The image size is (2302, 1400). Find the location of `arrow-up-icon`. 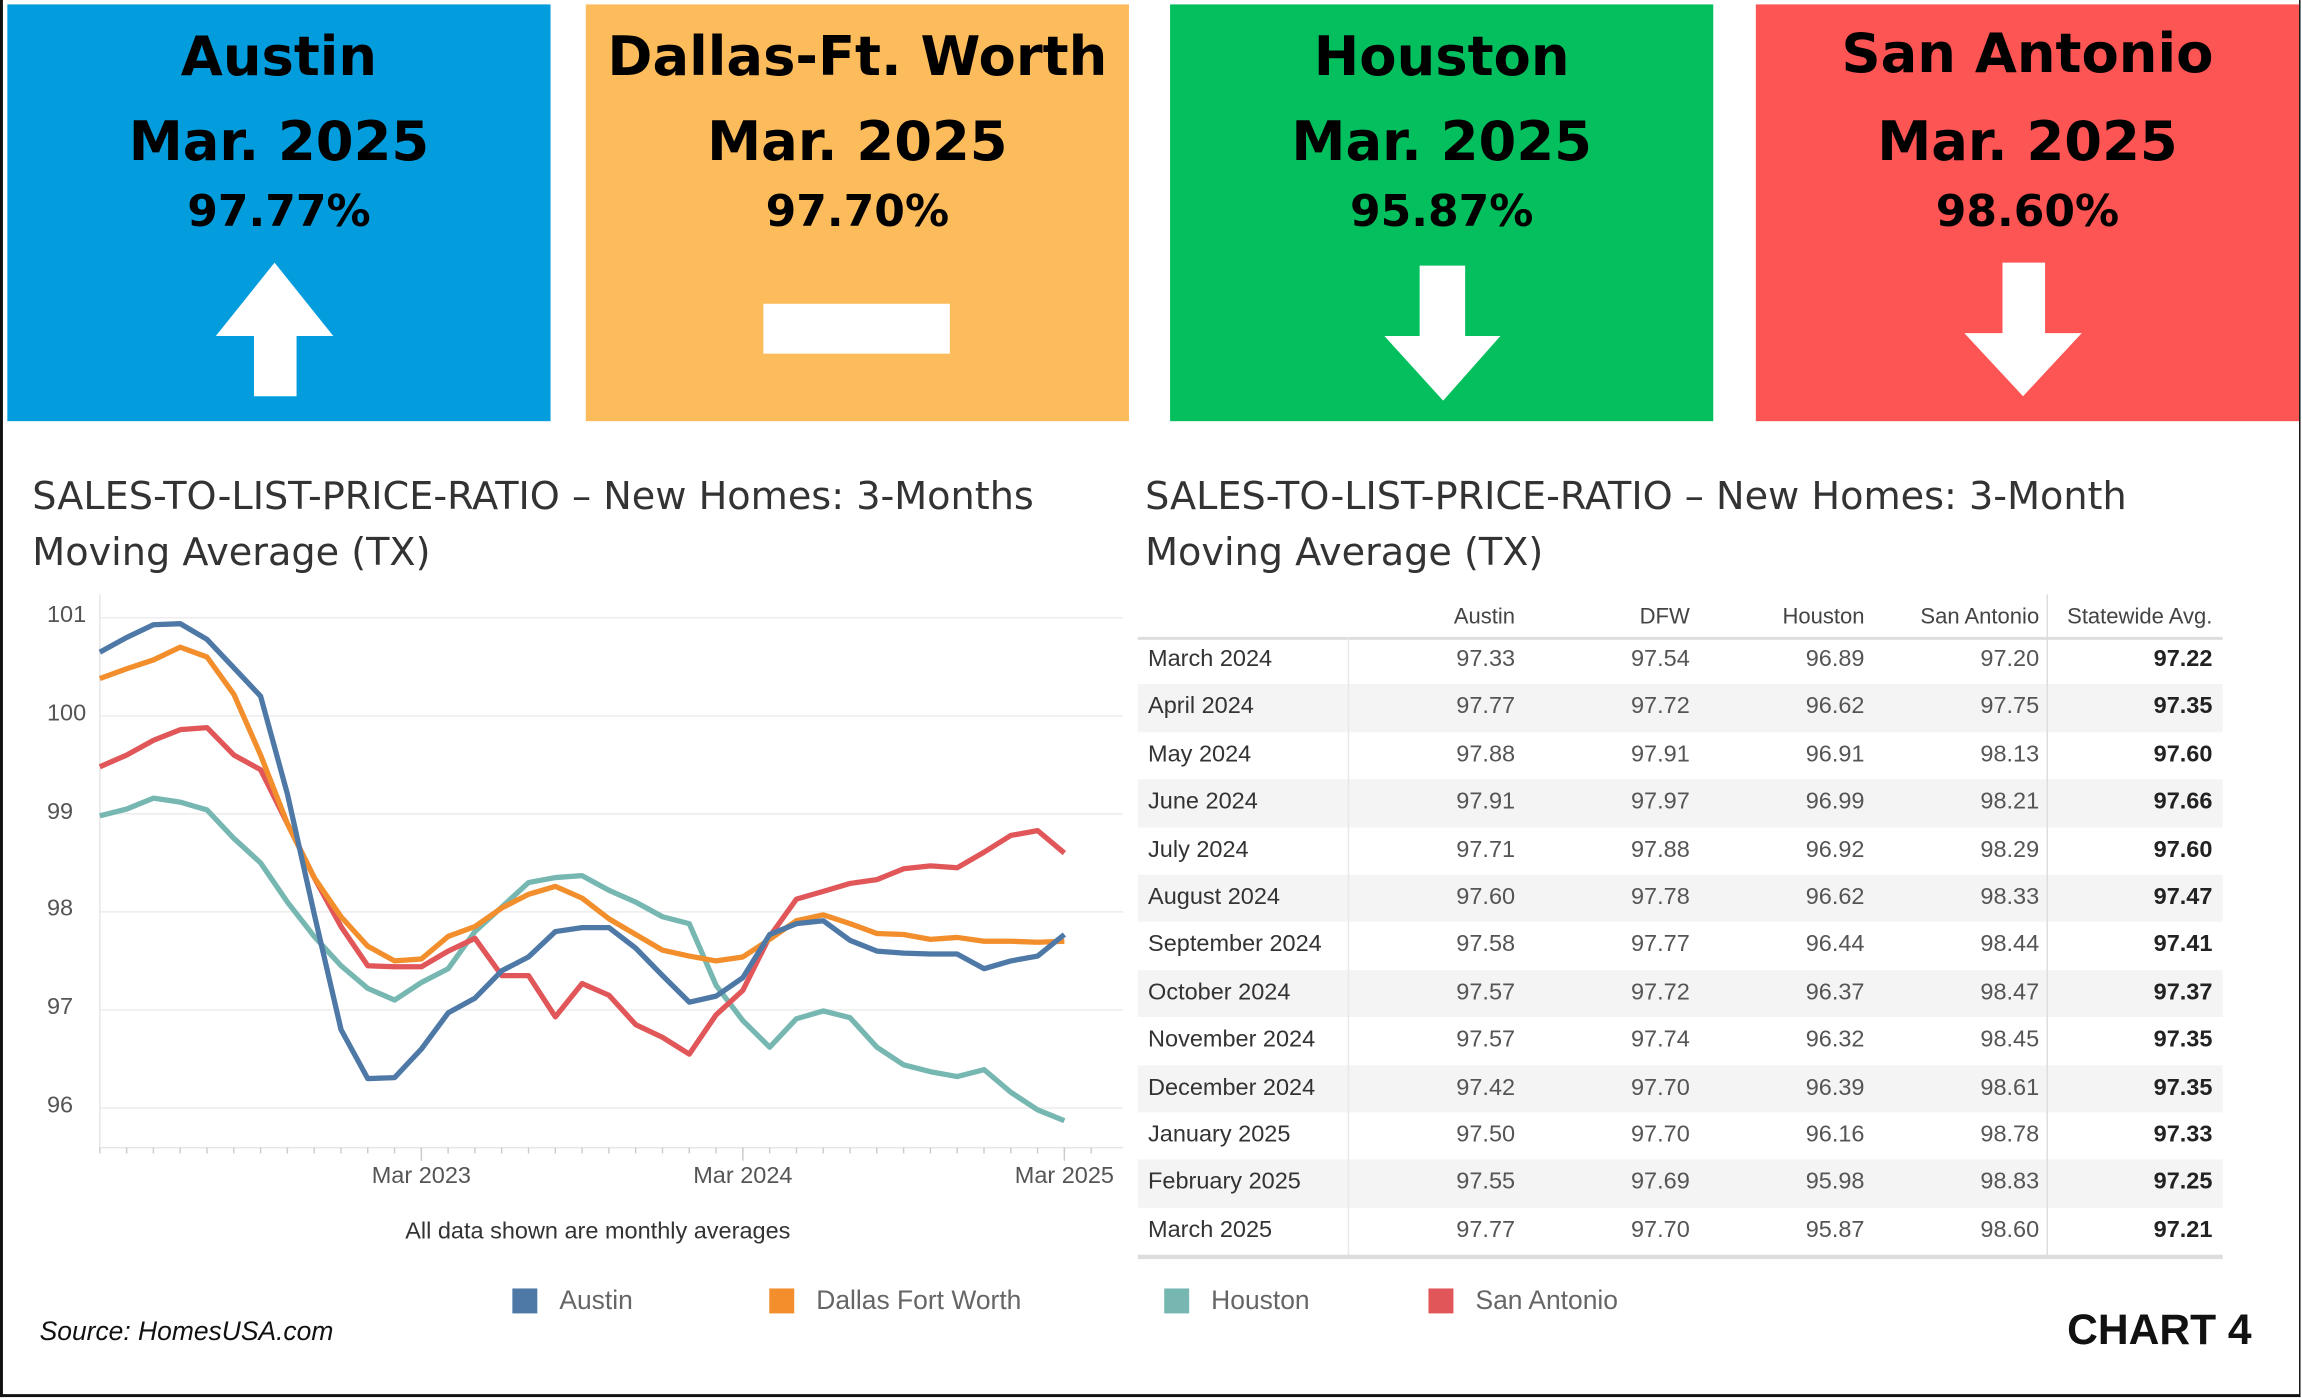

arrow-up-icon is located at coordinates (274, 329).